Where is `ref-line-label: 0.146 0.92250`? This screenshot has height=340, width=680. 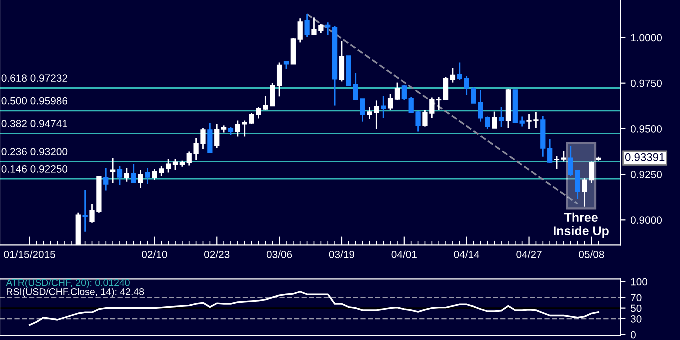
ref-line-label: 0.146 0.92250 is located at coordinates (35, 169).